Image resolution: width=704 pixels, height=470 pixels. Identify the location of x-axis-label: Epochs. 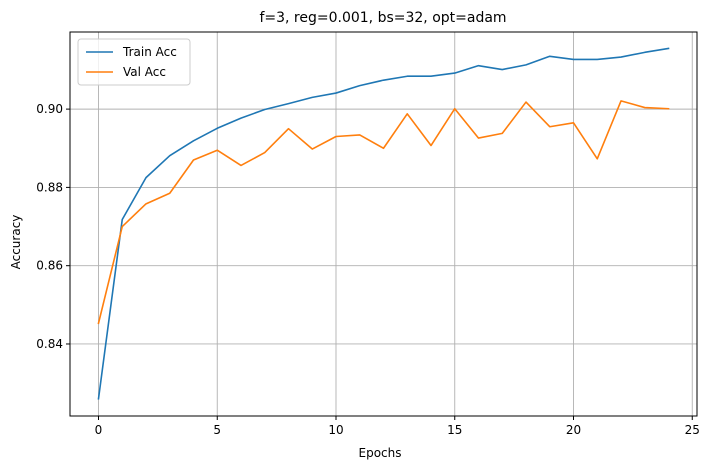
(380, 453).